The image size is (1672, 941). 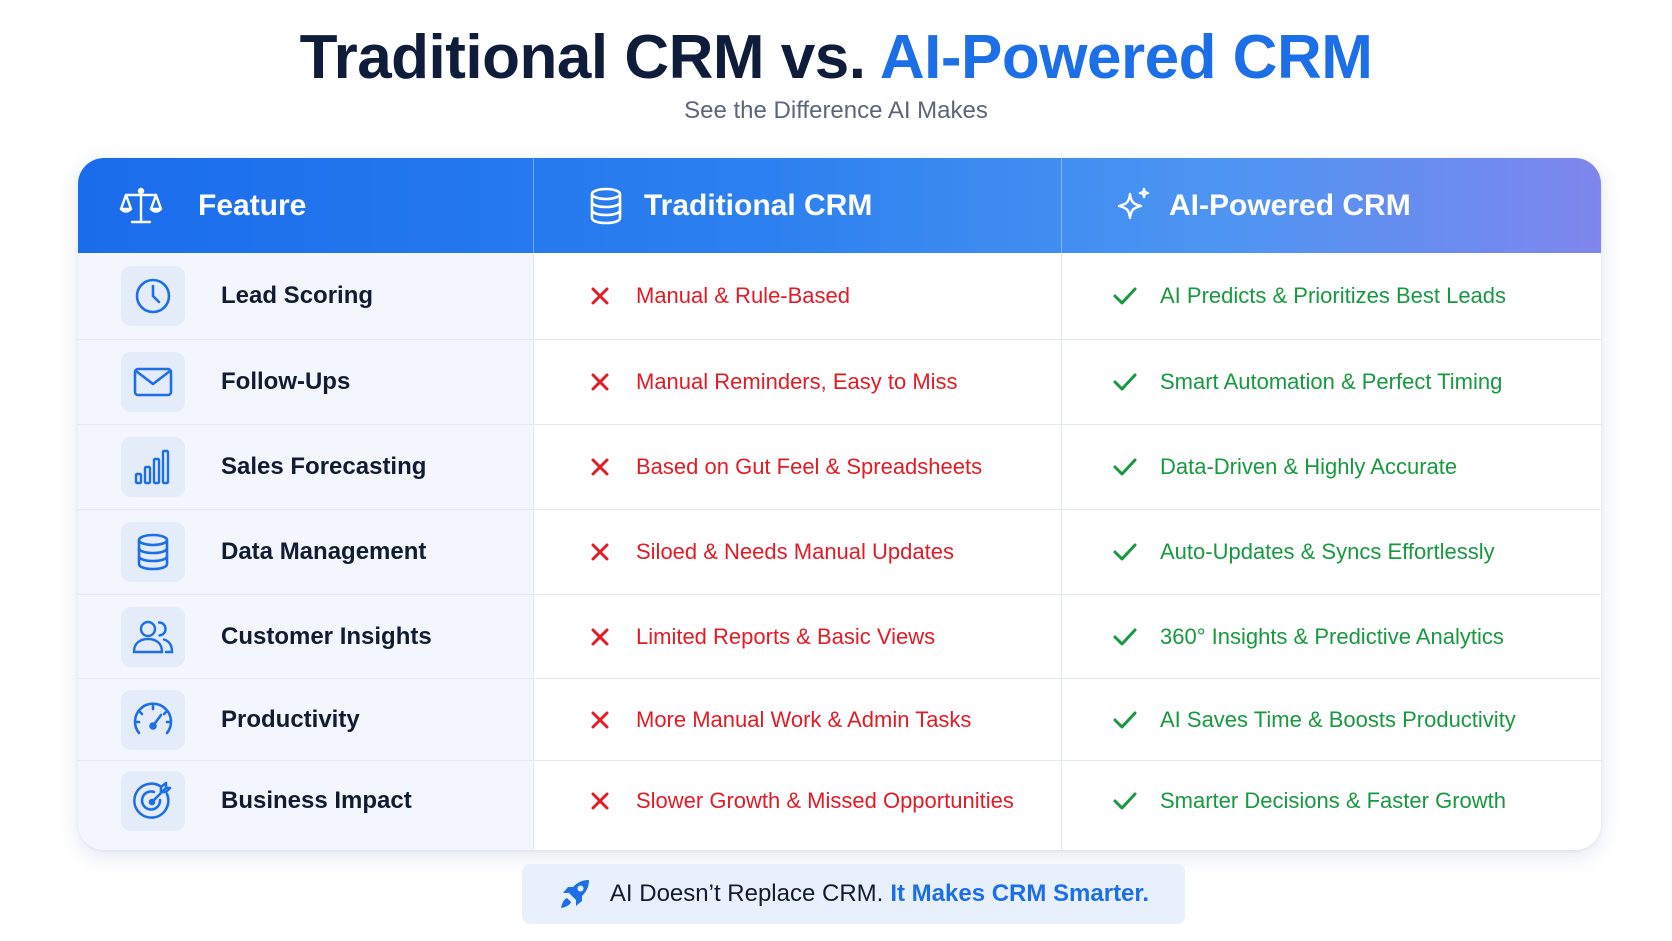 I want to click on clock-icon, so click(x=153, y=296).